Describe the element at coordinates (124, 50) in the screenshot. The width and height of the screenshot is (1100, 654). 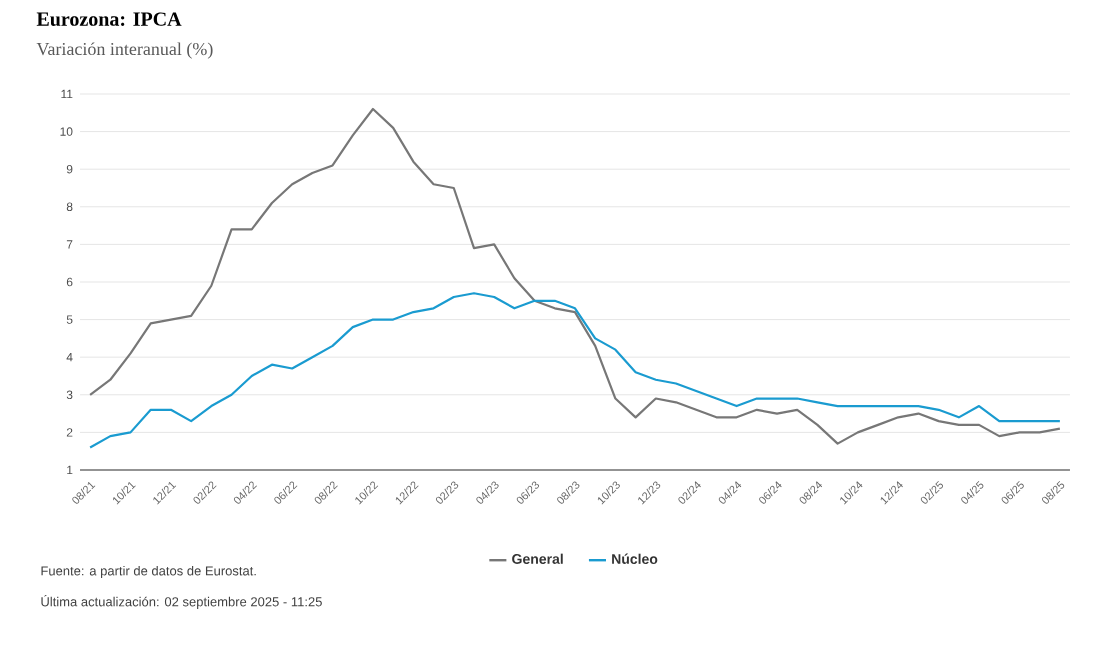
I see `chart-subtitle: Variación interanual (%)` at that location.